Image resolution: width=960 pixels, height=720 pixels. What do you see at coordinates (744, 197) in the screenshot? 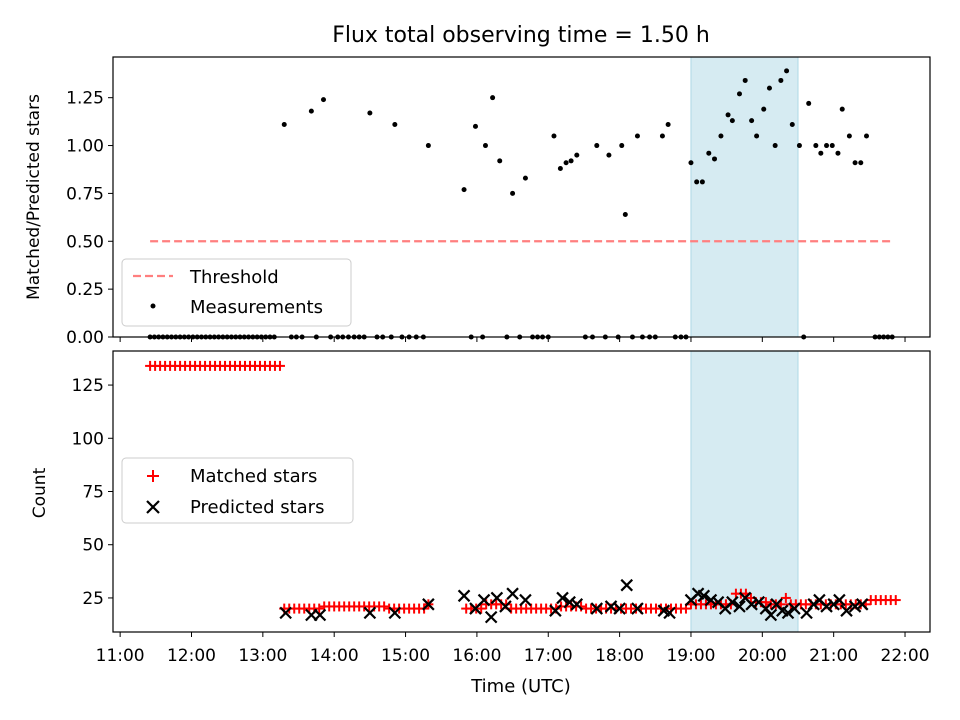
I see `top-highlight-span` at bounding box center [744, 197].